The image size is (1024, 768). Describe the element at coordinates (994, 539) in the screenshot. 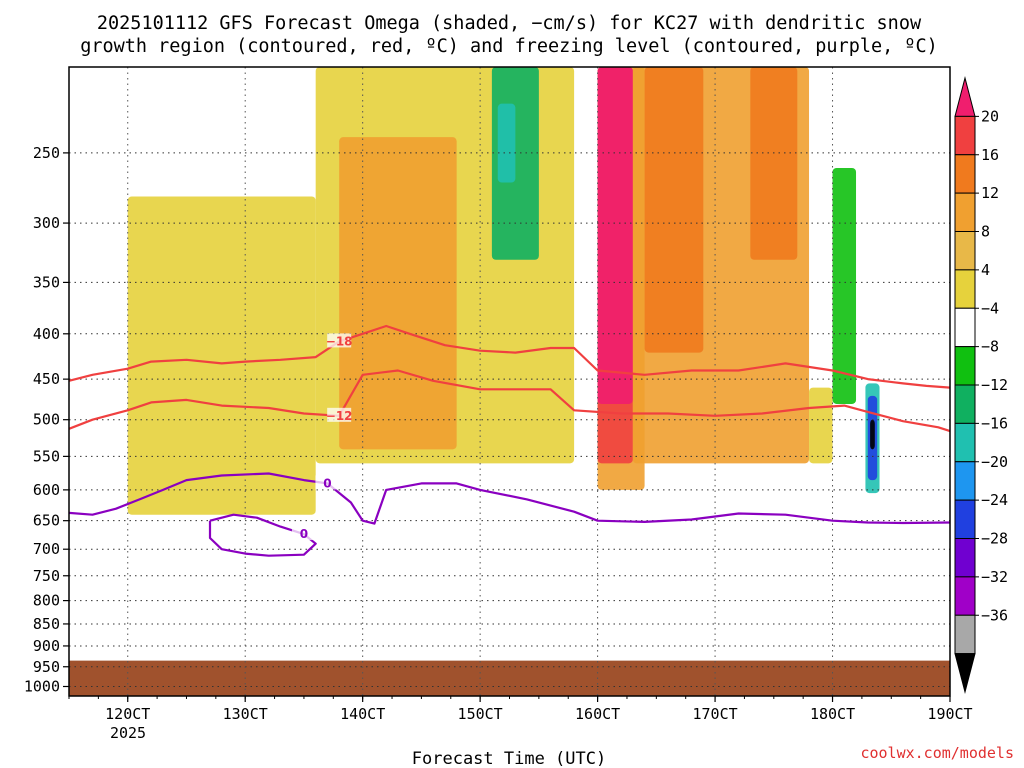

I see `colorbar-label-11: −28` at that location.